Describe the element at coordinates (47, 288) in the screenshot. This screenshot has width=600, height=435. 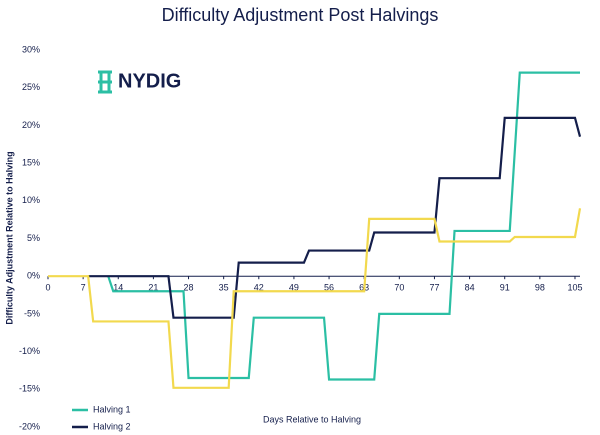
I see `x-tick-label: 0` at that location.